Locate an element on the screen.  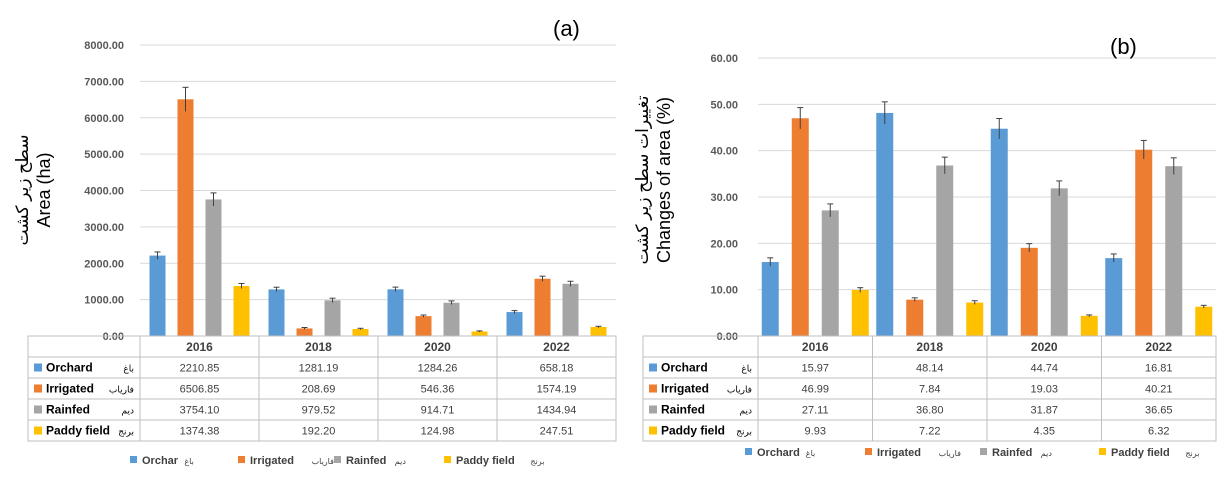
table-cell: 6506.85 is located at coordinates (200, 390).